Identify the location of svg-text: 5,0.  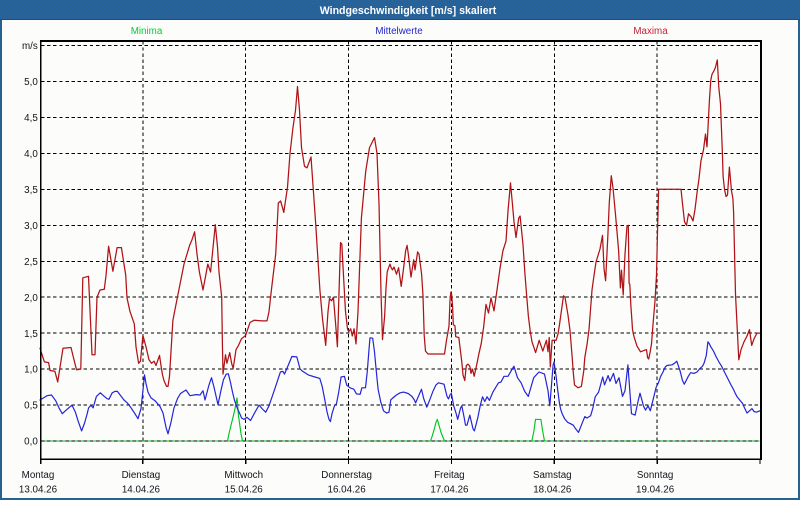
(31, 82).